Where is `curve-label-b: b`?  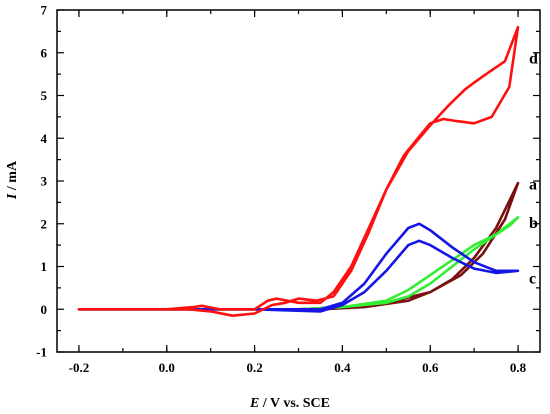
curve-label-b: b is located at coordinates (533, 223).